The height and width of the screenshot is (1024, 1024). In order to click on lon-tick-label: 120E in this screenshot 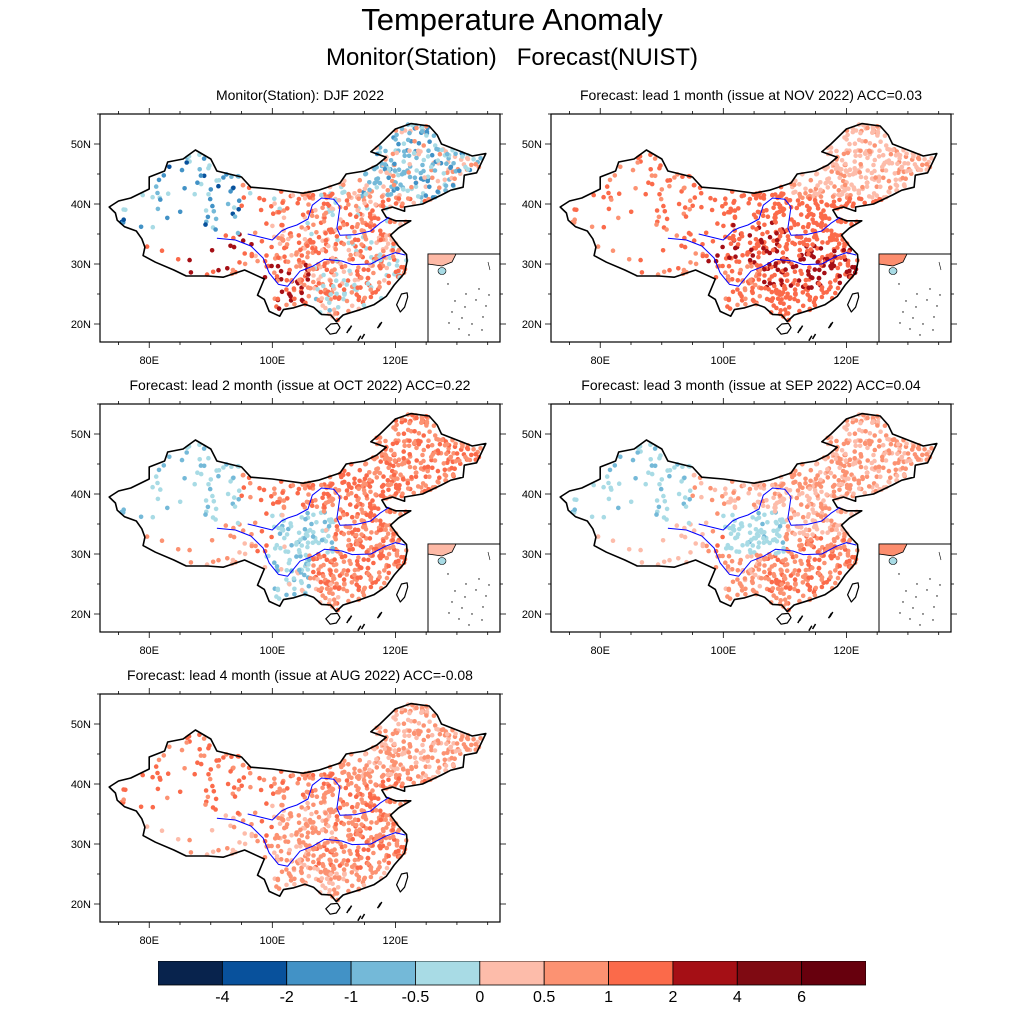, I will do `click(847, 361)`.